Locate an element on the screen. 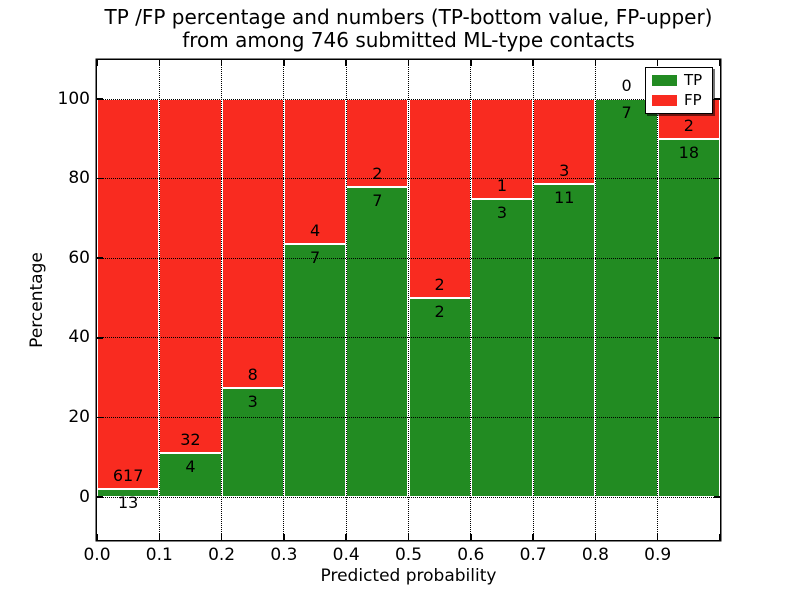  y-tick-label: 60 is located at coordinates (79, 257).